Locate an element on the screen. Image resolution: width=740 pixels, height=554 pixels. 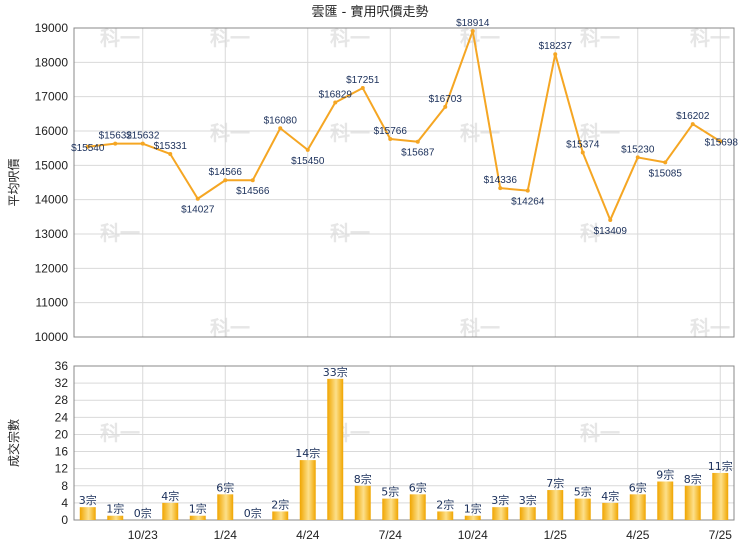
price-data-label: $15632 is located at coordinates (143, 136).